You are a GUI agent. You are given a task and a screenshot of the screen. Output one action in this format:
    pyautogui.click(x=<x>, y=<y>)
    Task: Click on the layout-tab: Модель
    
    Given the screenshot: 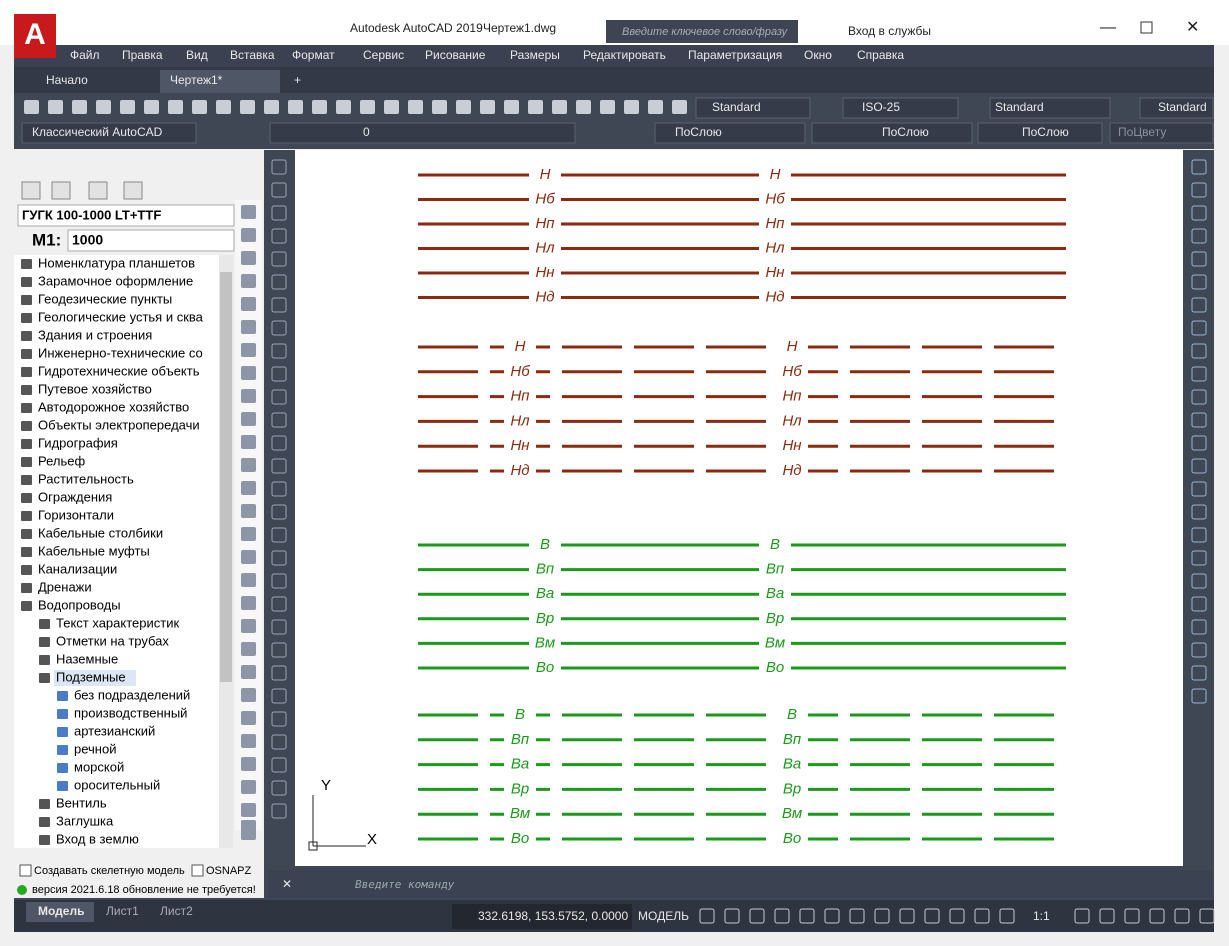 What is the action you would take?
    pyautogui.click(x=61, y=911)
    